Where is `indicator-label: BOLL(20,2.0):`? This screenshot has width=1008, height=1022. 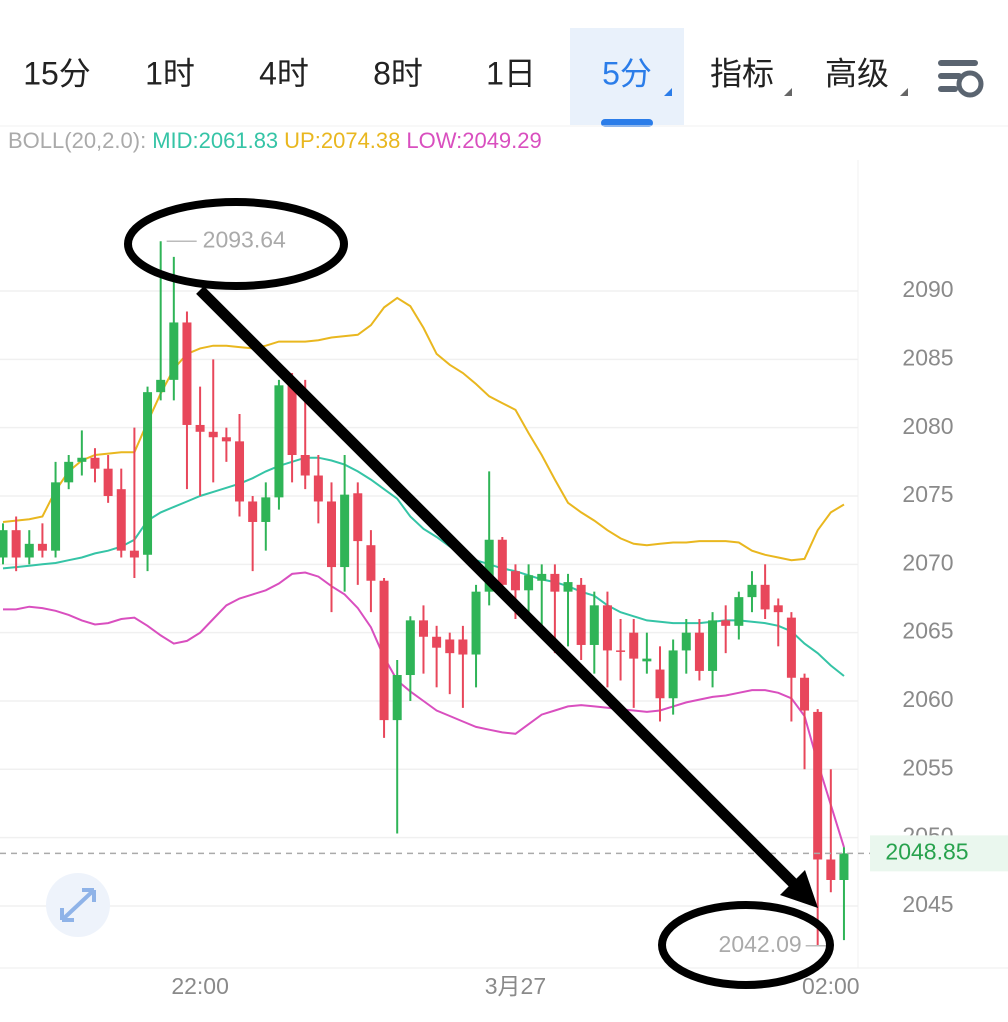
indicator-label: BOLL(20,2.0): is located at coordinates (77, 140).